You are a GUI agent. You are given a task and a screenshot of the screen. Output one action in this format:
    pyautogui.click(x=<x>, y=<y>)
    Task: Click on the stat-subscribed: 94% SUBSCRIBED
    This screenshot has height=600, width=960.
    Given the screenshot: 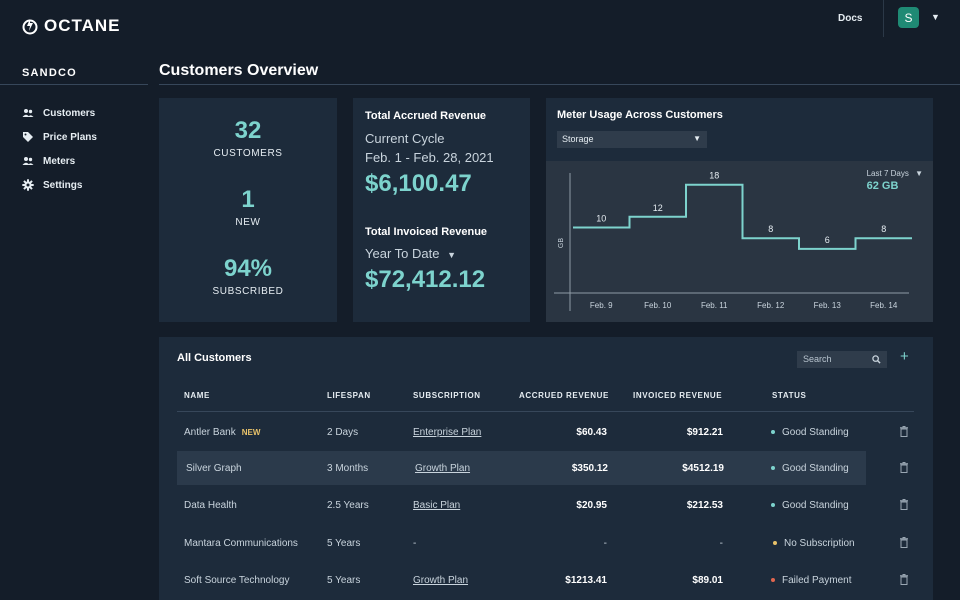 What is the action you would take?
    pyautogui.click(x=248, y=276)
    